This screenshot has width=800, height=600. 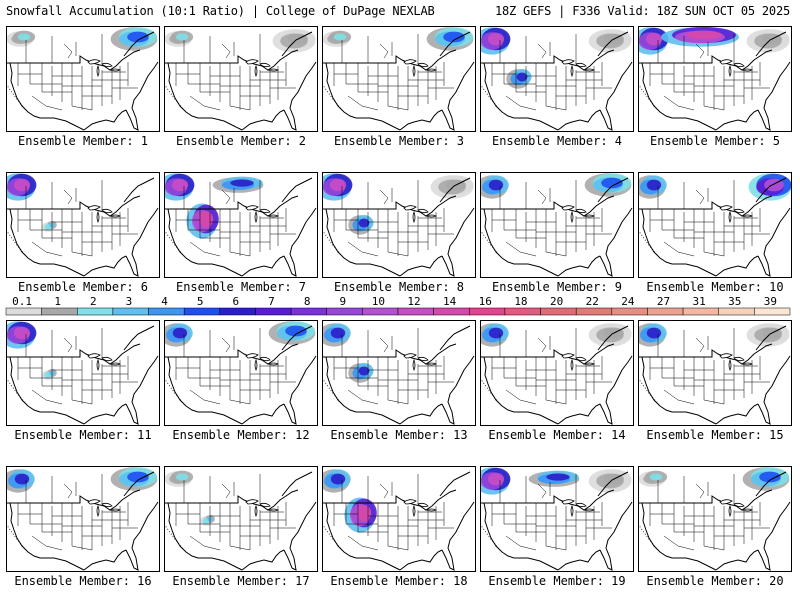 I want to click on panel-label: Ensemble Member: 10, so click(x=714, y=287).